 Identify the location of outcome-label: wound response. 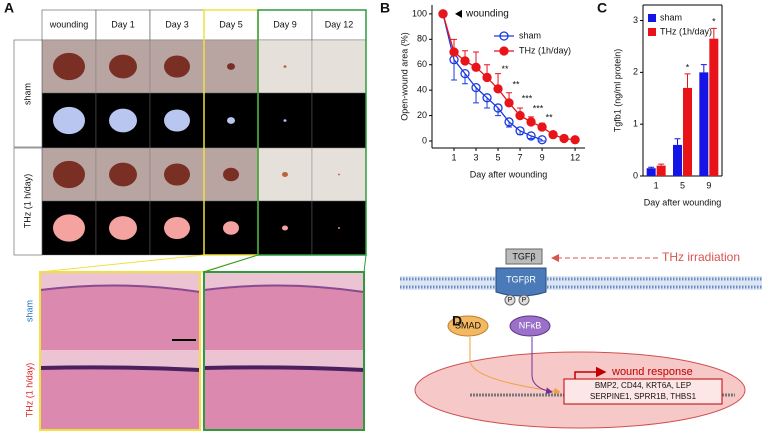
(652, 372).